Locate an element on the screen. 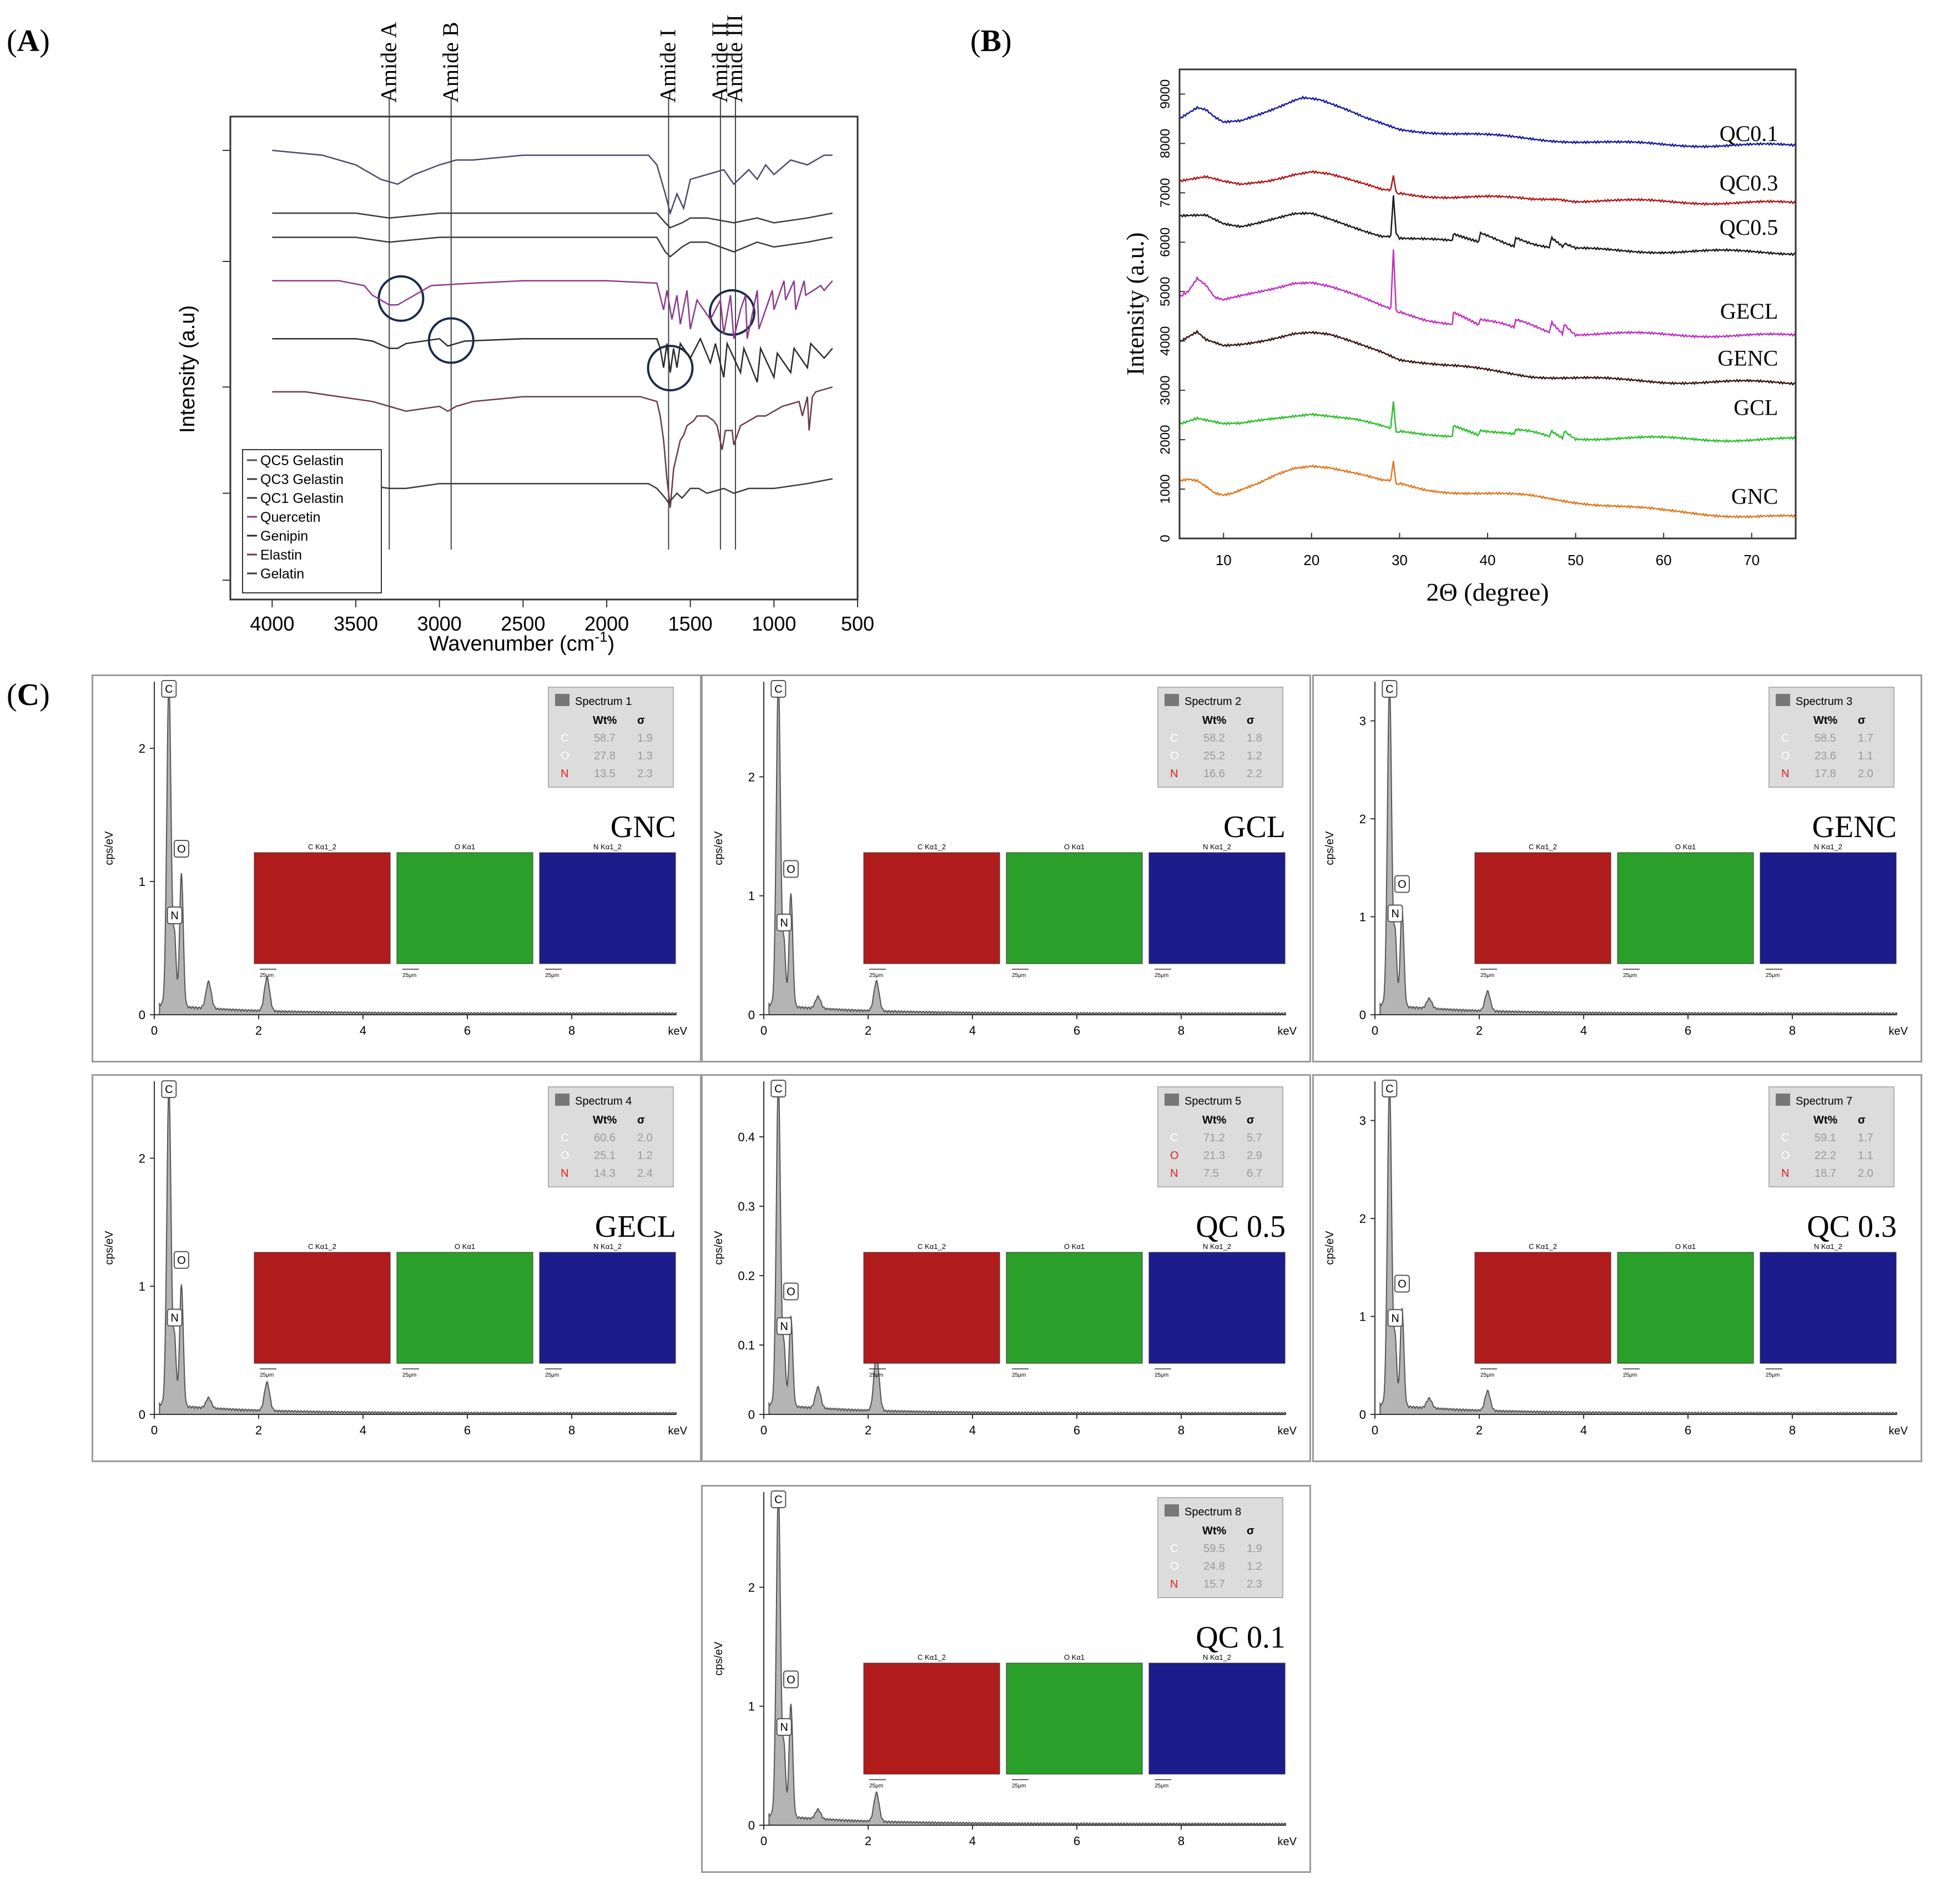 The height and width of the screenshot is (1904, 1935). eds-peak-marker-C is located at coordinates (778, 1499).